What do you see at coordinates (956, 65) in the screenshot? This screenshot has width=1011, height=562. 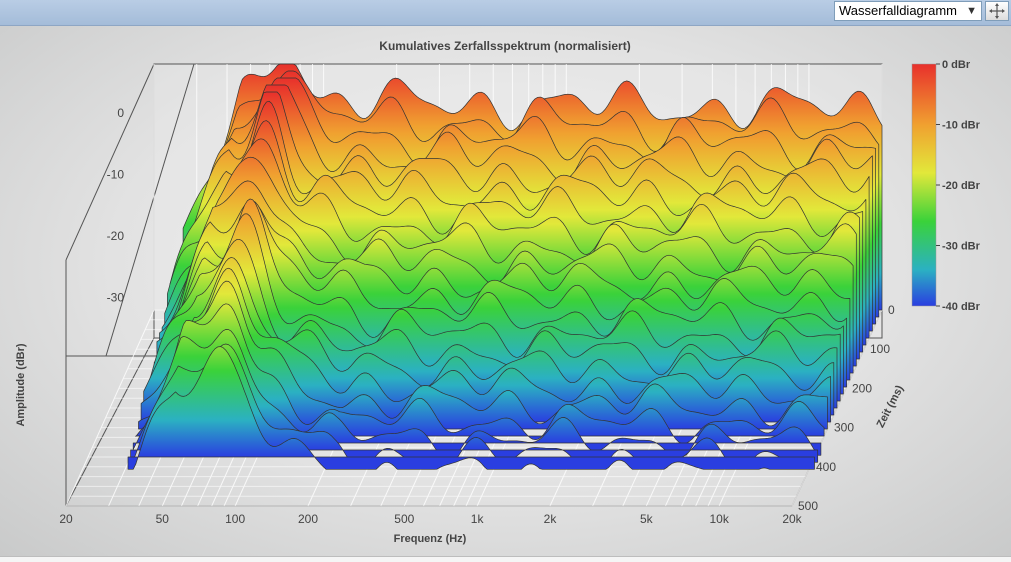 I see `colorbar-label: 0 dBr` at bounding box center [956, 65].